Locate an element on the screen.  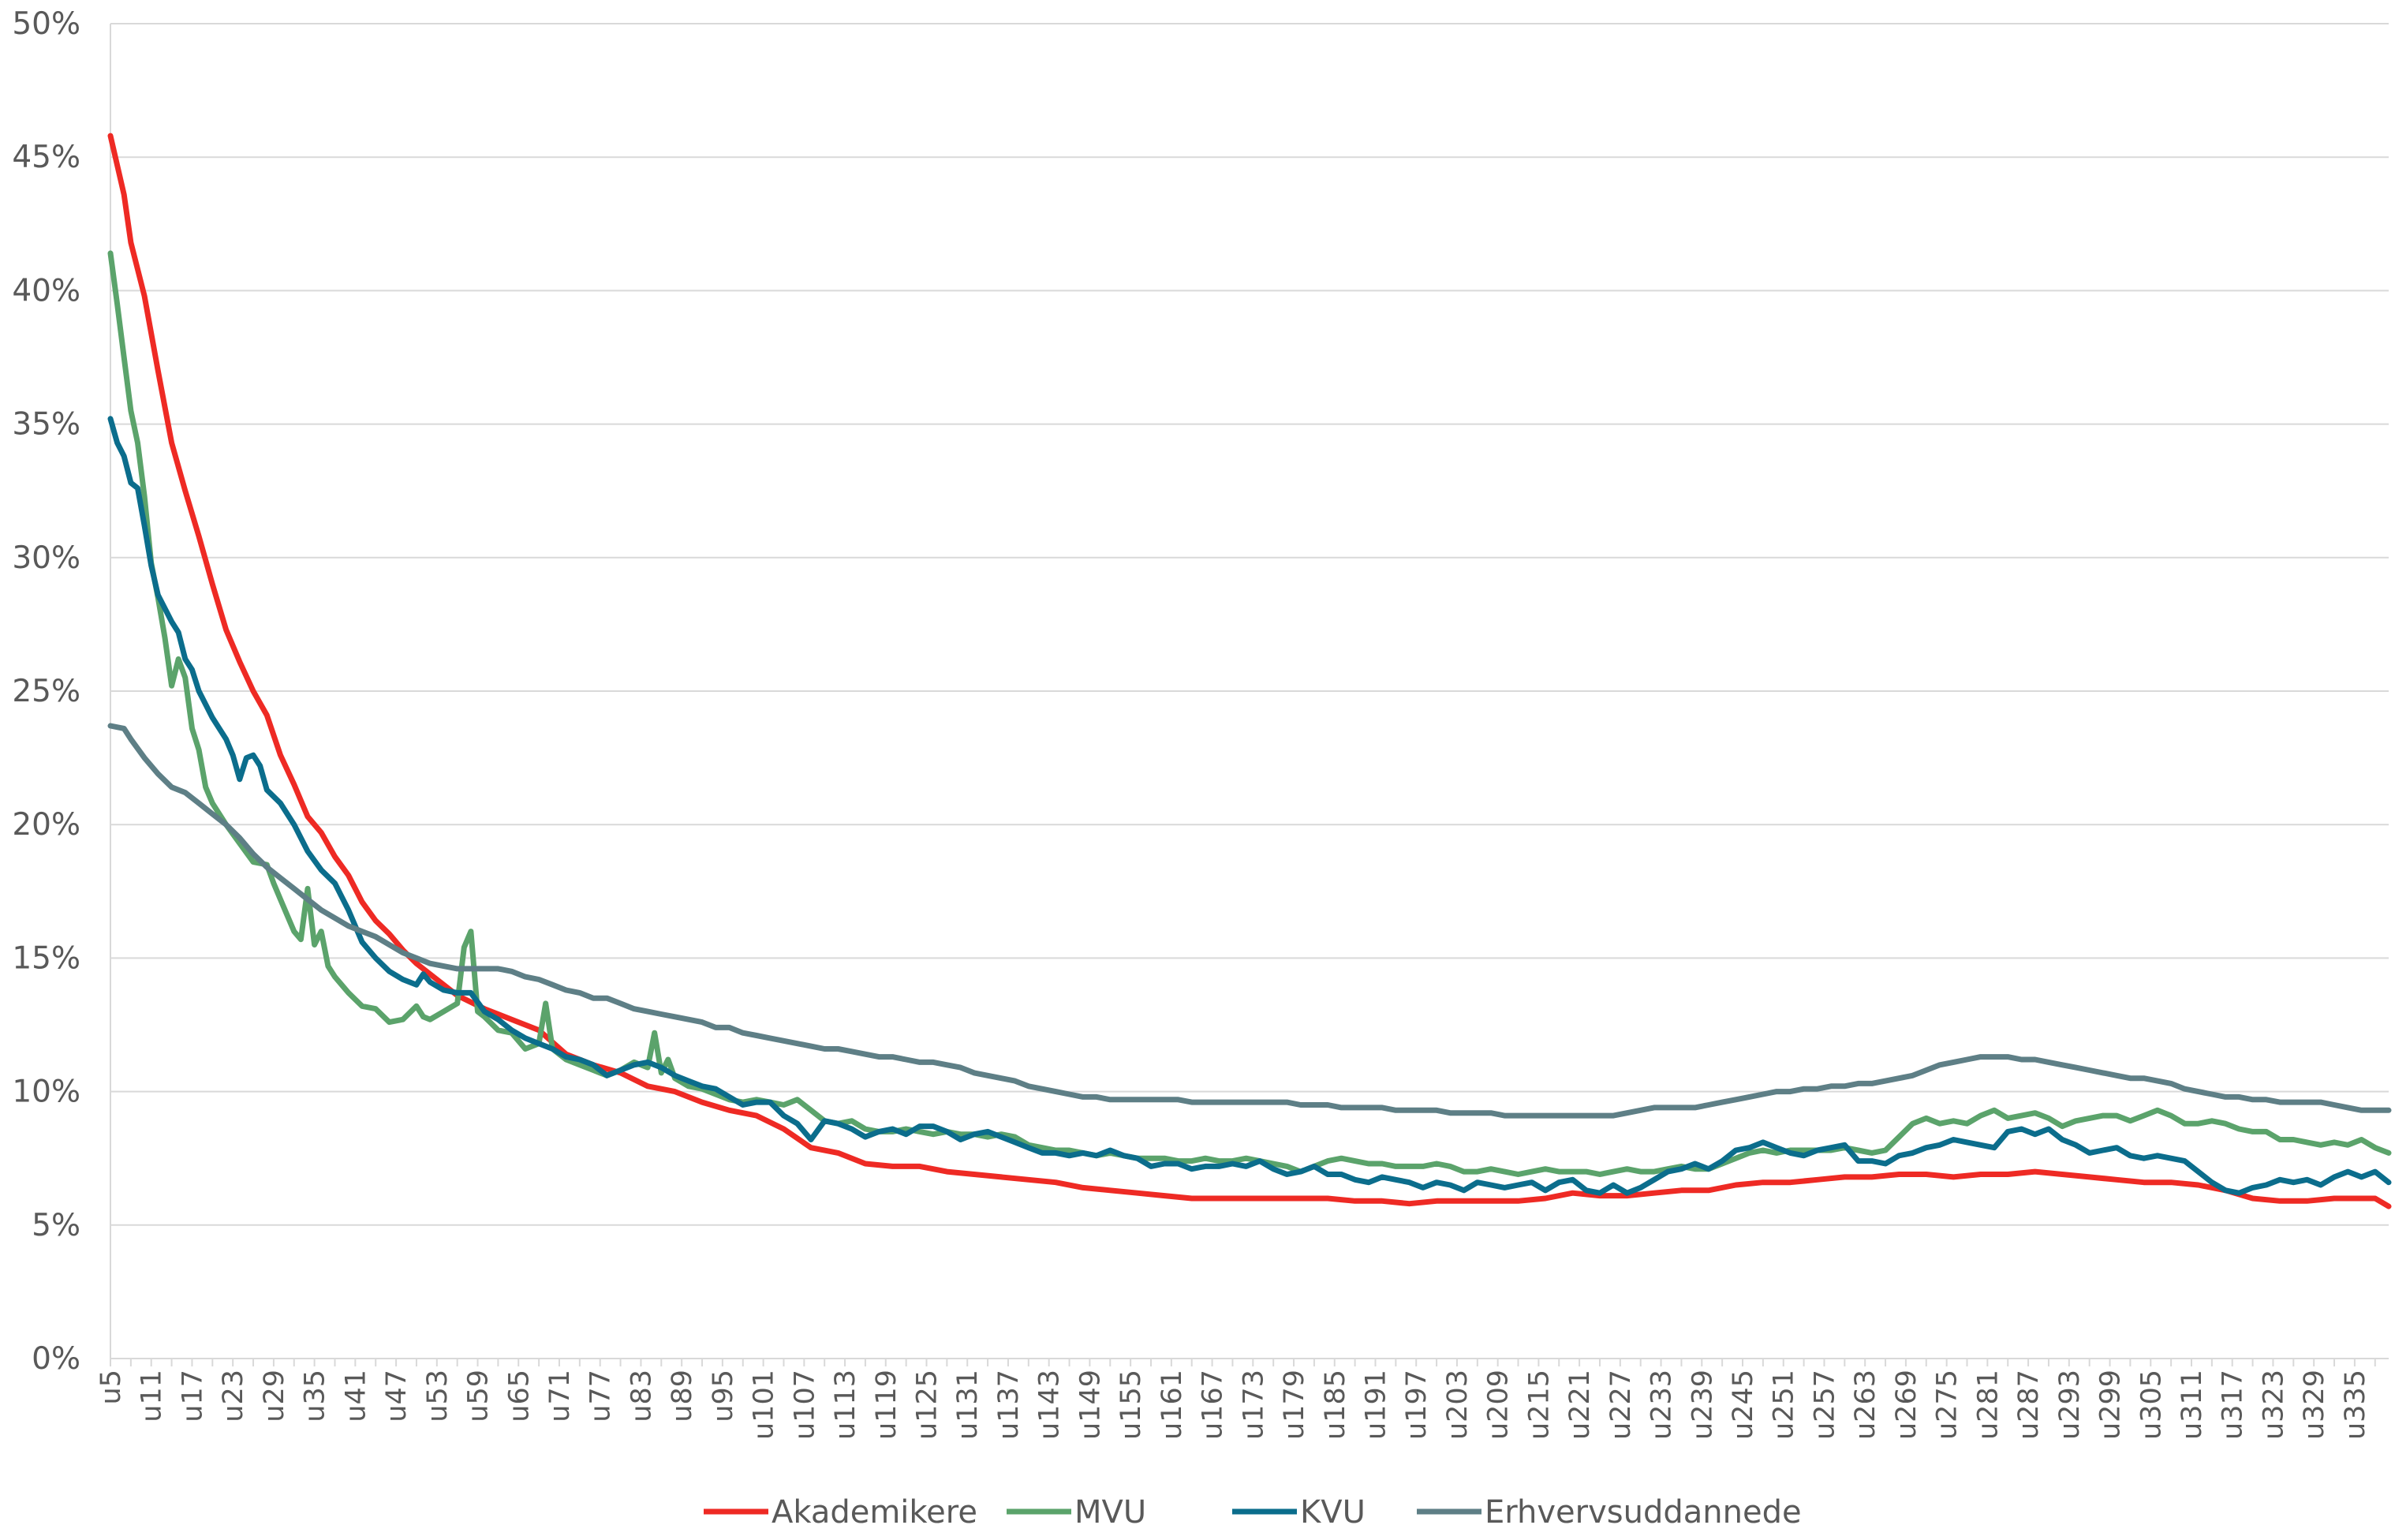
x-tick-label: u167 is located at coordinates (1213, 1405).